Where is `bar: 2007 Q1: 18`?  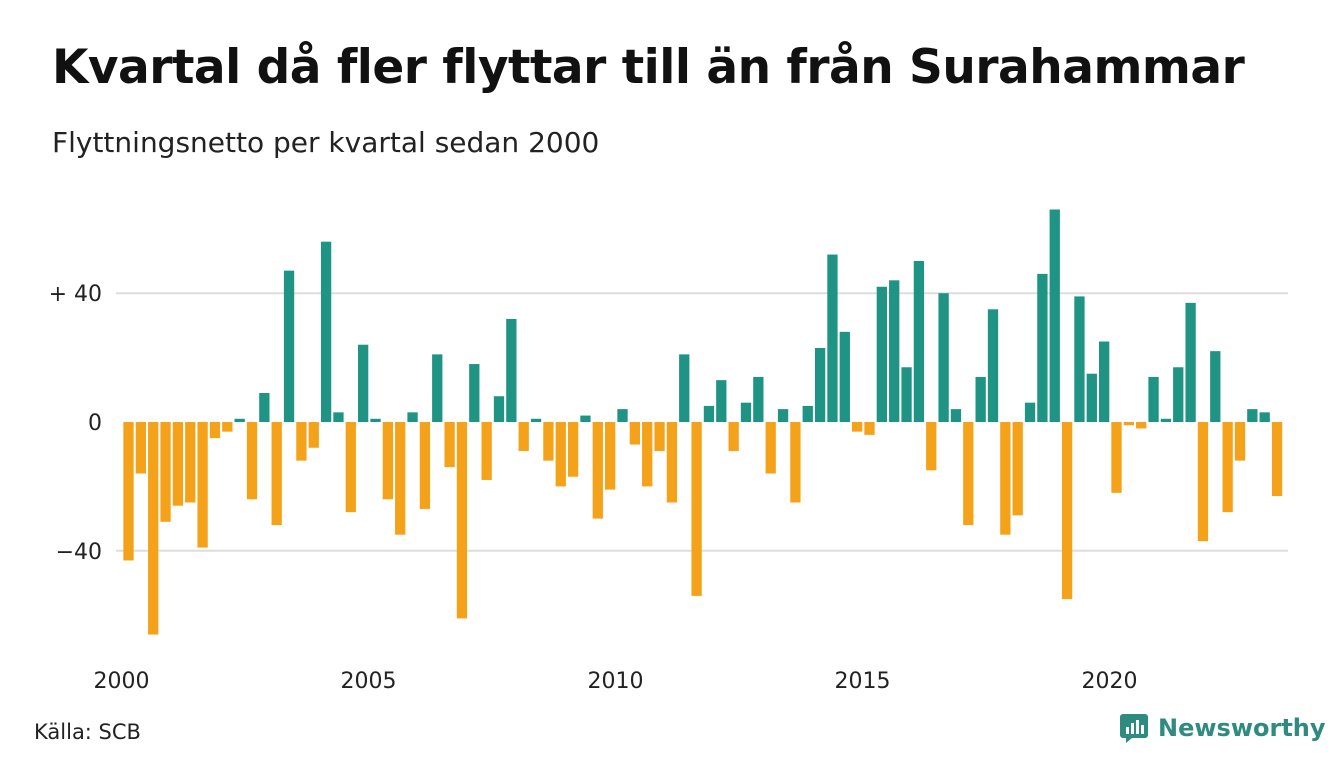 bar: 2007 Q1: 18 is located at coordinates (474, 393).